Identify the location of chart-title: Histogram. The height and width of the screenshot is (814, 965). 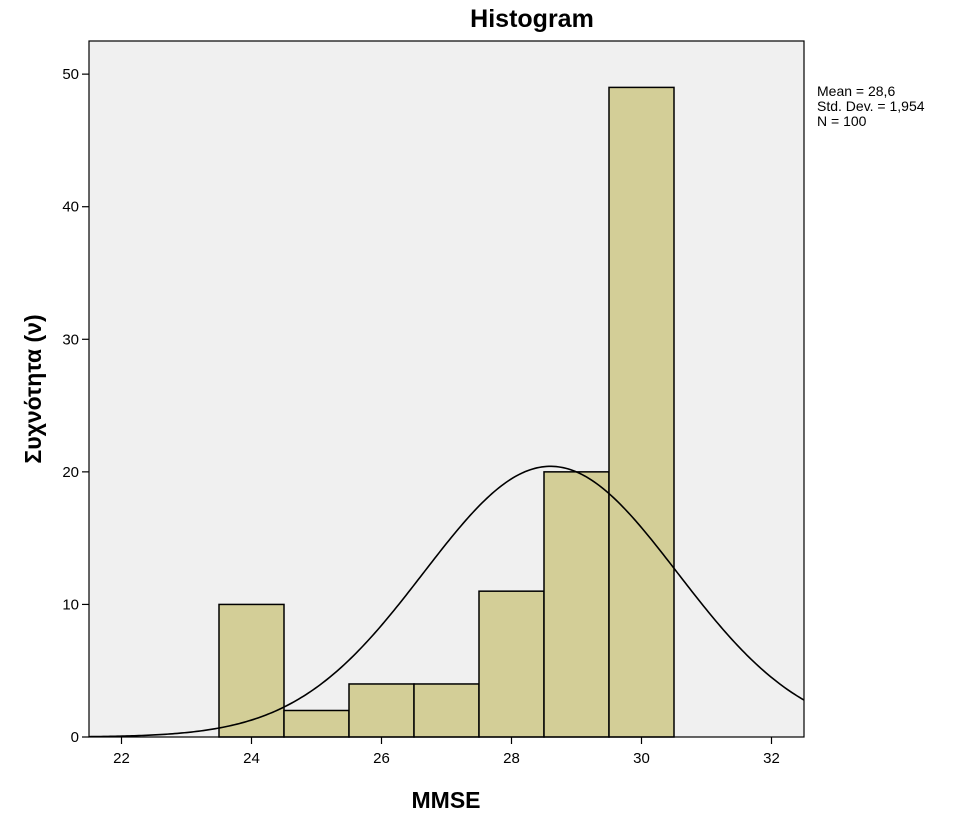
(532, 19).